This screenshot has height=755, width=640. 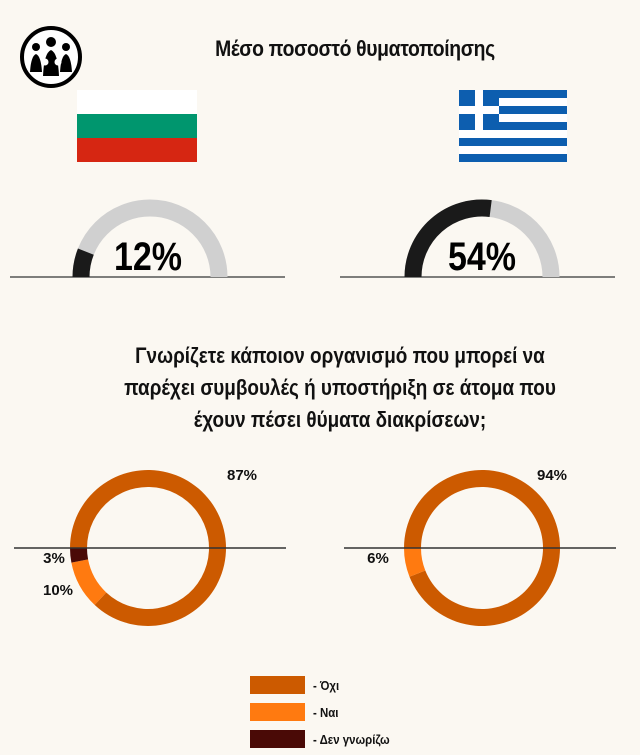 What do you see at coordinates (242, 475) in the screenshot?
I see `donut-value-label: 87%` at bounding box center [242, 475].